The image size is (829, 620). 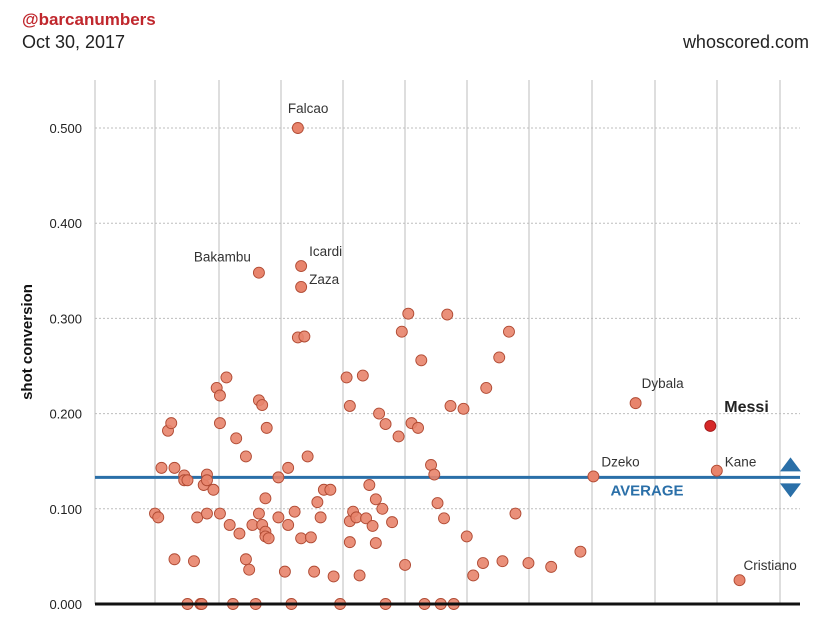 I want to click on data-point-kane, so click(x=716, y=470).